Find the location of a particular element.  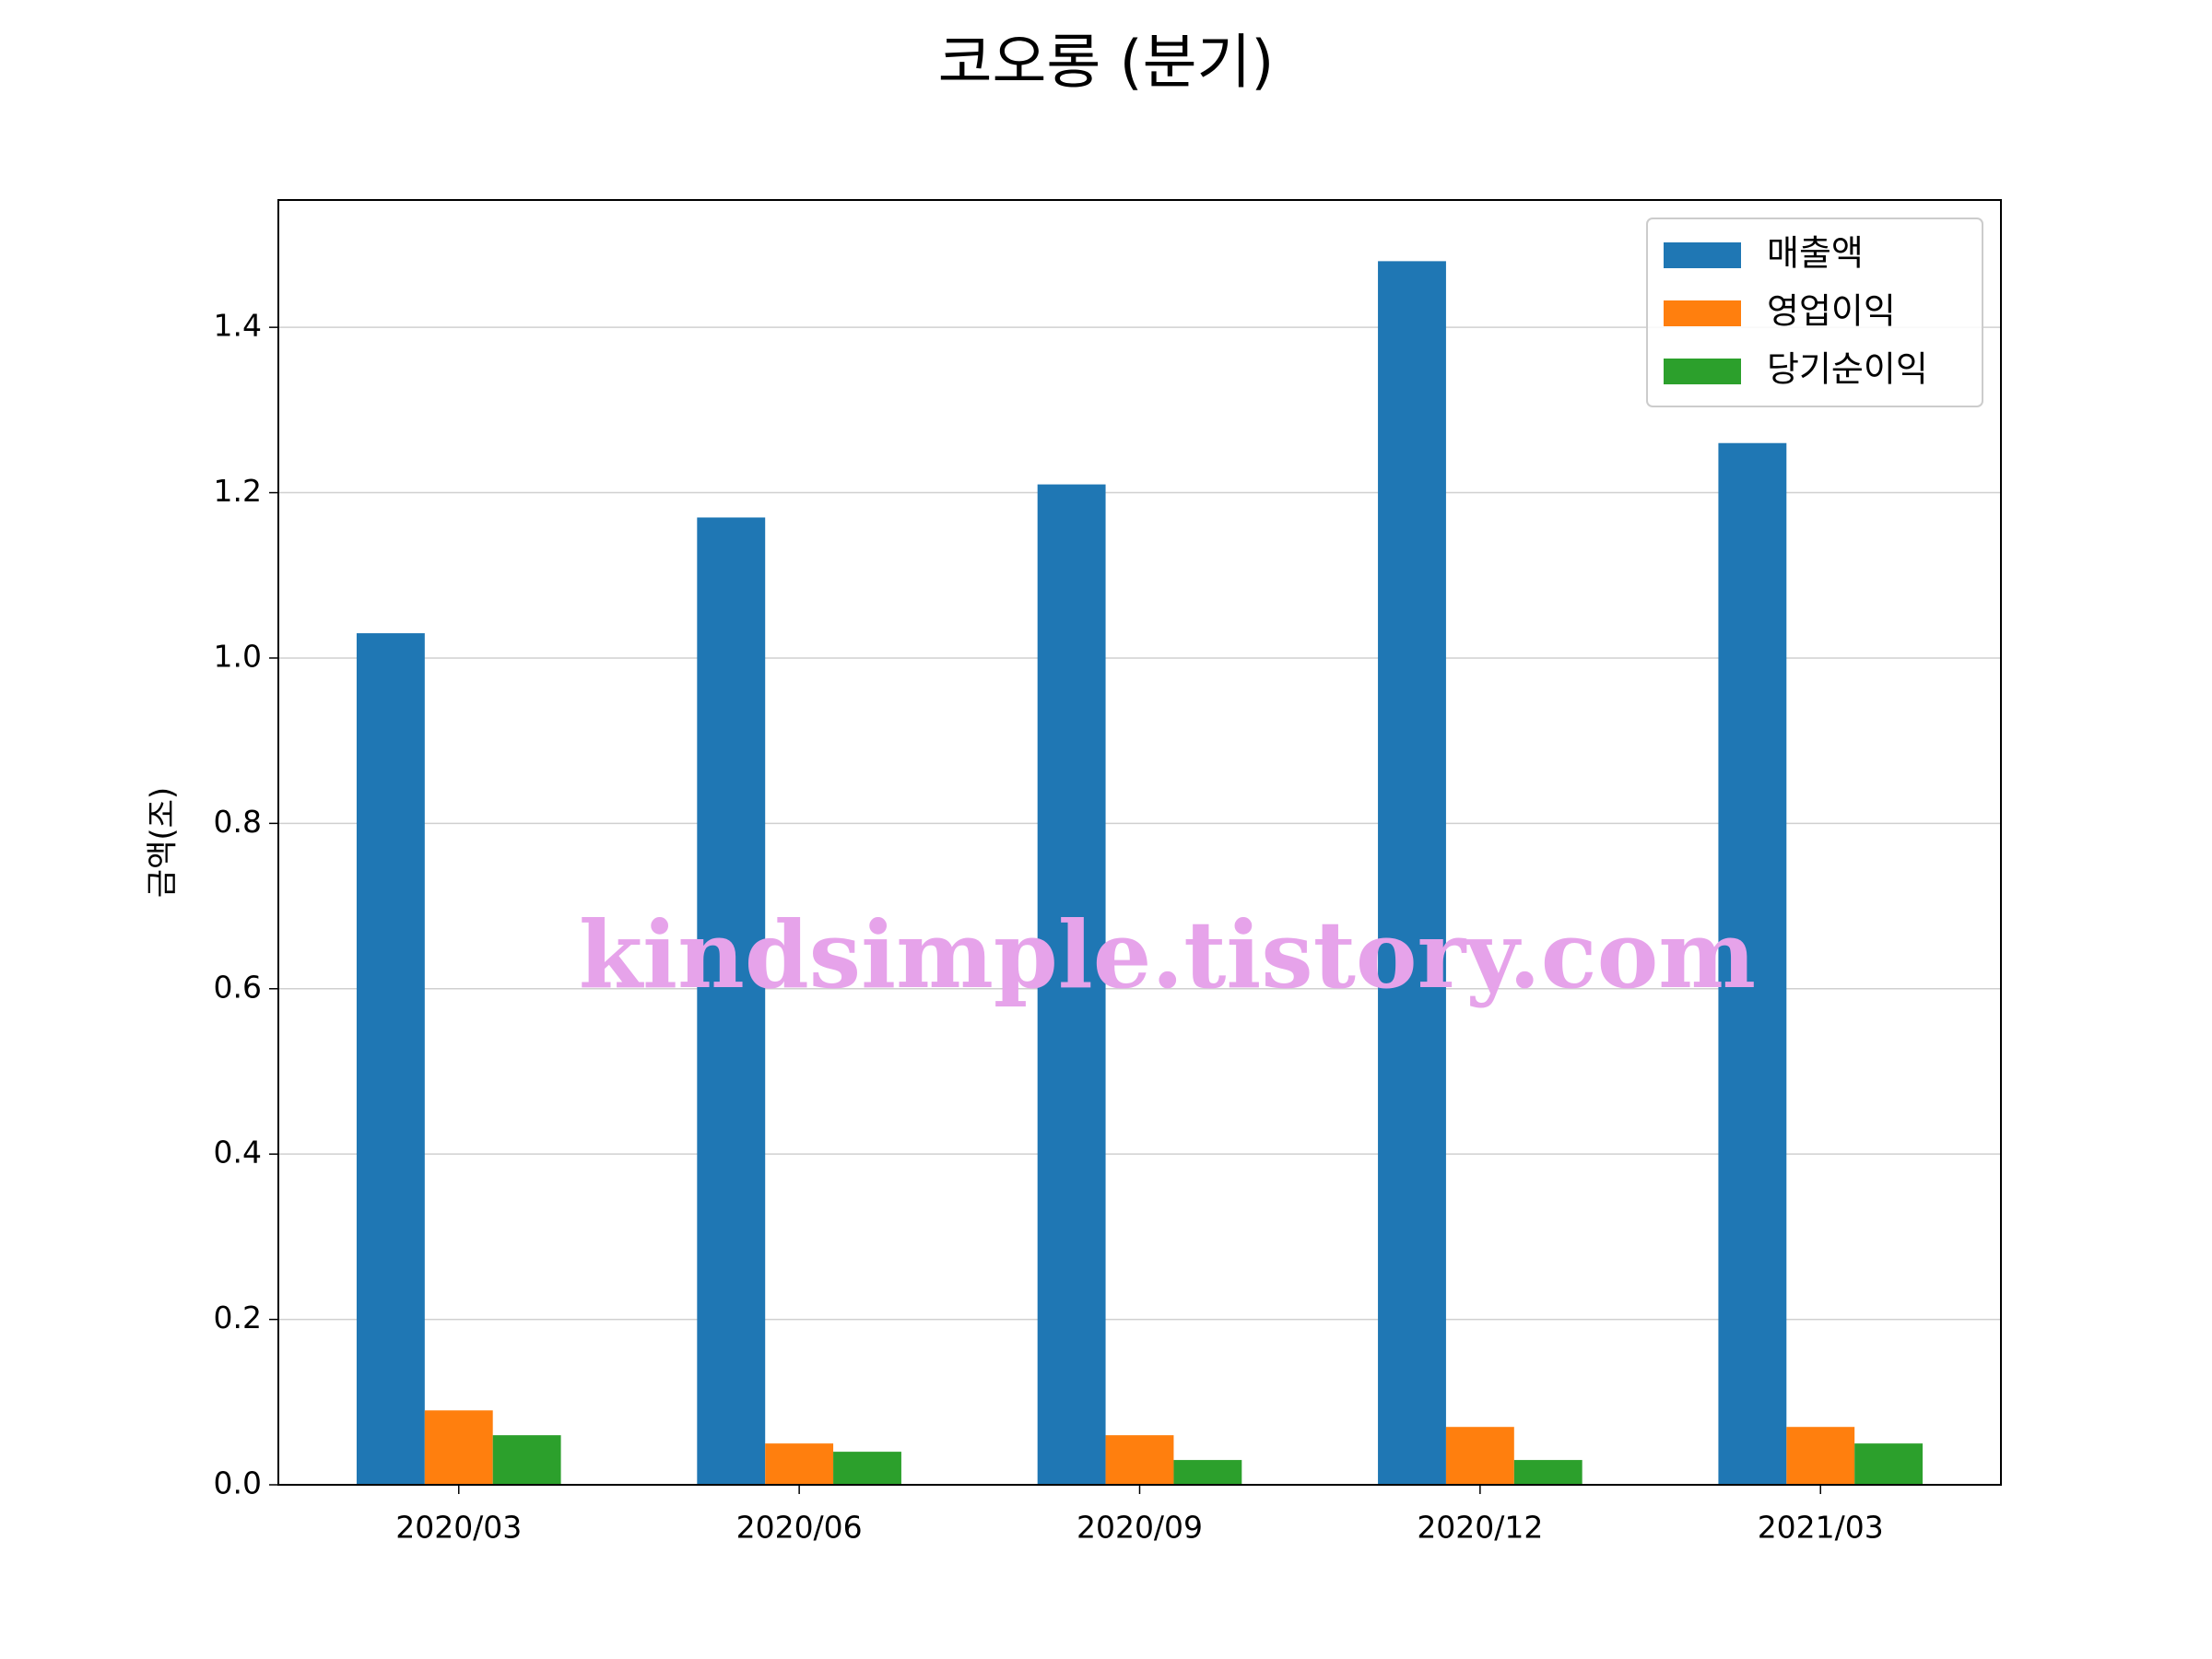

x-tick-label: 2020/03 is located at coordinates (458, 1528).